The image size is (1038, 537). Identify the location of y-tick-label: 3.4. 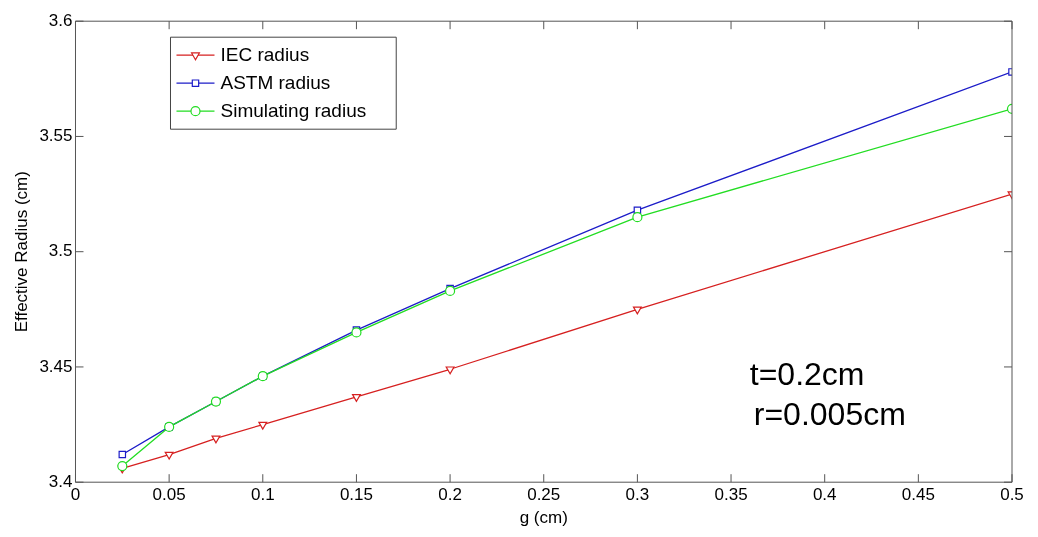
(60, 481).